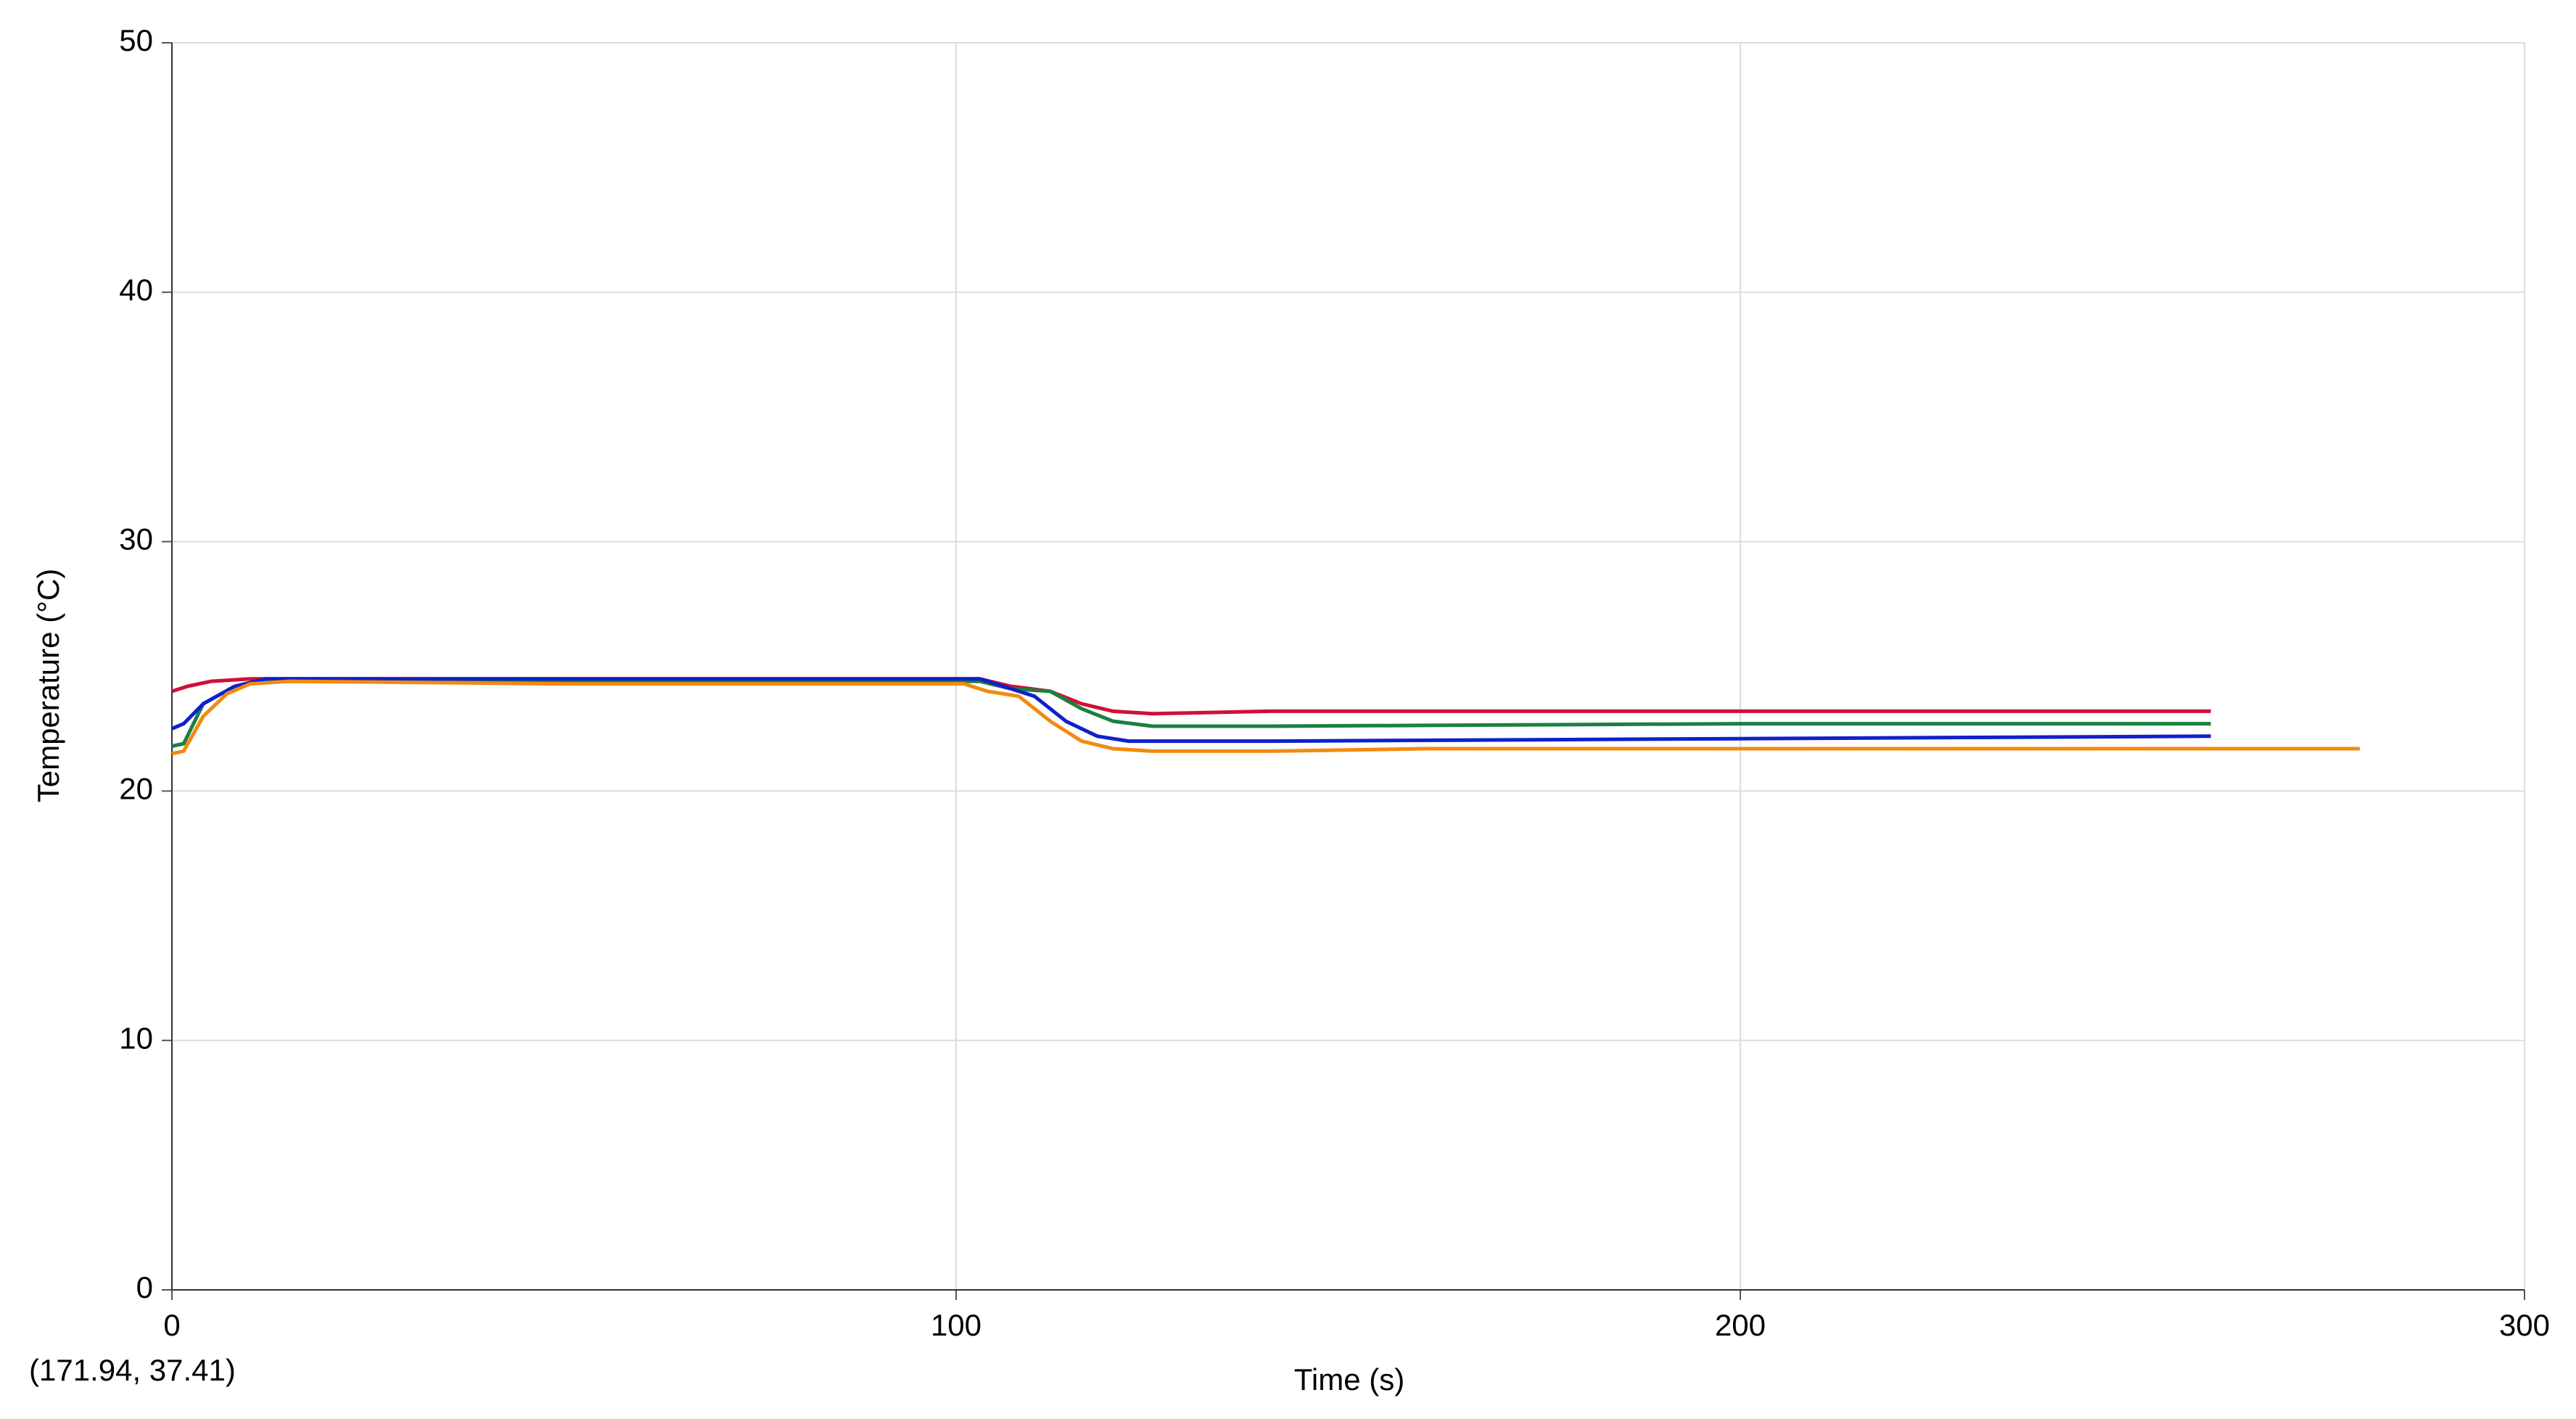 The height and width of the screenshot is (1419, 2576). I want to click on y-tick-label: 50, so click(136, 40).